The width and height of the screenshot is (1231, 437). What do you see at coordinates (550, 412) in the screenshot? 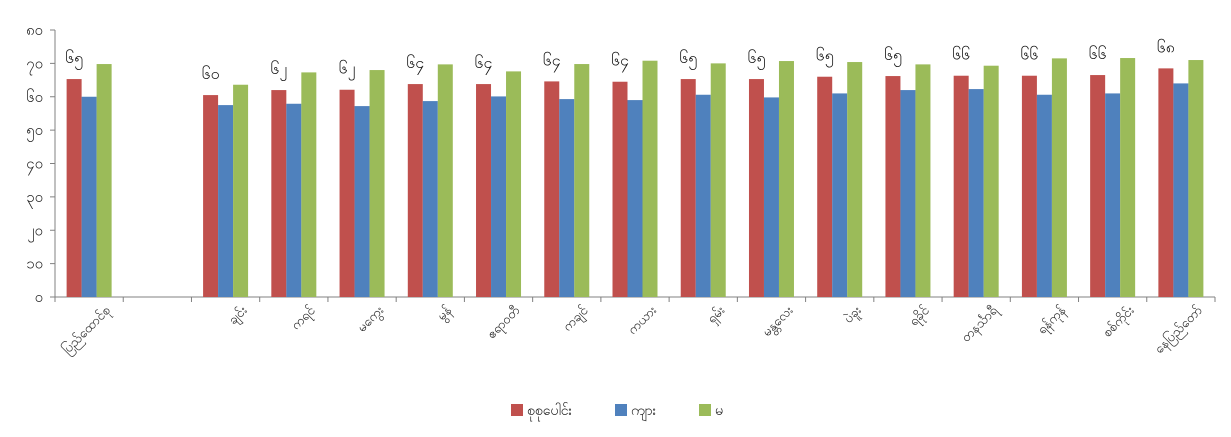
I see `legend-label: စုစုပေါင်း` at bounding box center [550, 412].